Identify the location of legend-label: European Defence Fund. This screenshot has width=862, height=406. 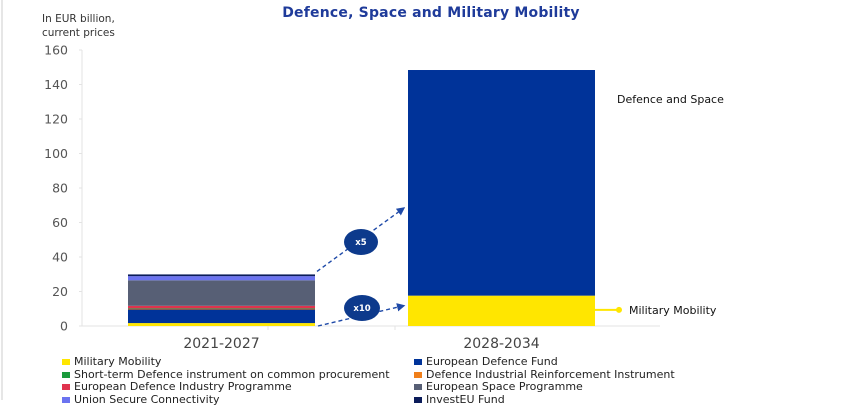
(492, 361).